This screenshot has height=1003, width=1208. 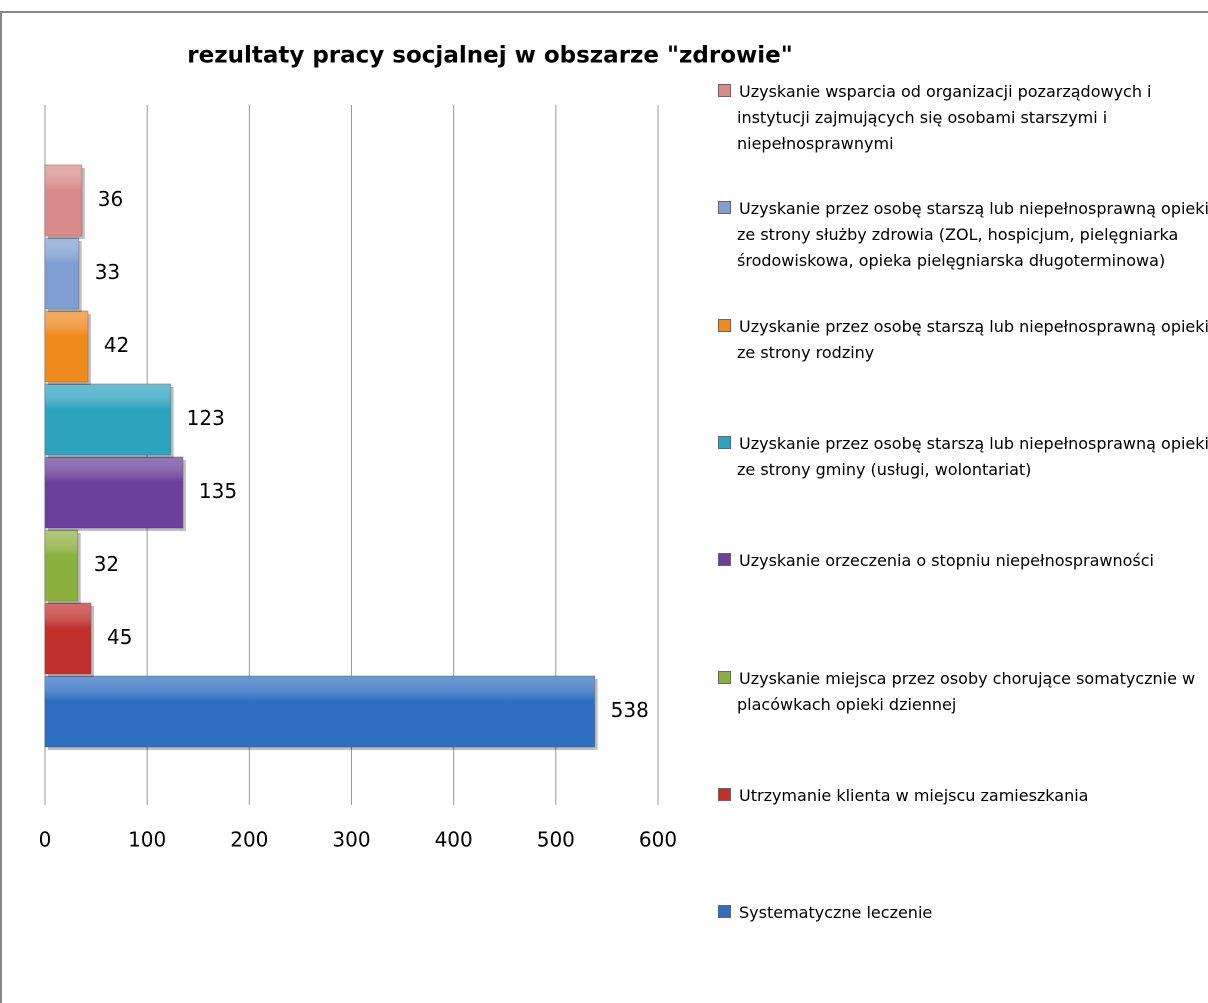 I want to click on x-tick-label: 100, so click(x=147, y=840).